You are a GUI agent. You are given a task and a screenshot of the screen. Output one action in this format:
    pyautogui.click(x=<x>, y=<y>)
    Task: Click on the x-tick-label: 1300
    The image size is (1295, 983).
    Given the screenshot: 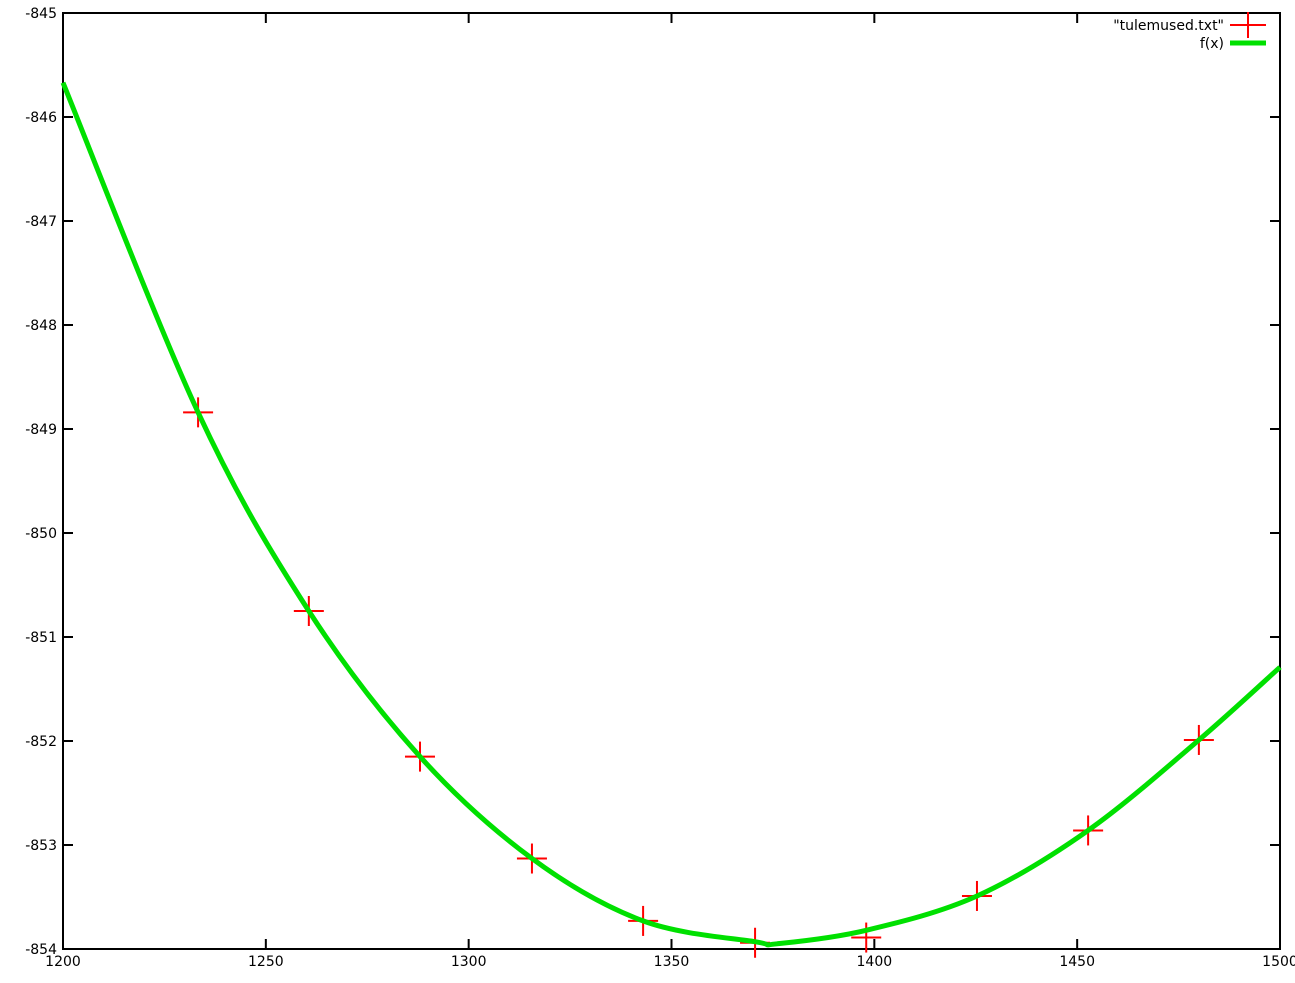 What is the action you would take?
    pyautogui.click(x=469, y=962)
    